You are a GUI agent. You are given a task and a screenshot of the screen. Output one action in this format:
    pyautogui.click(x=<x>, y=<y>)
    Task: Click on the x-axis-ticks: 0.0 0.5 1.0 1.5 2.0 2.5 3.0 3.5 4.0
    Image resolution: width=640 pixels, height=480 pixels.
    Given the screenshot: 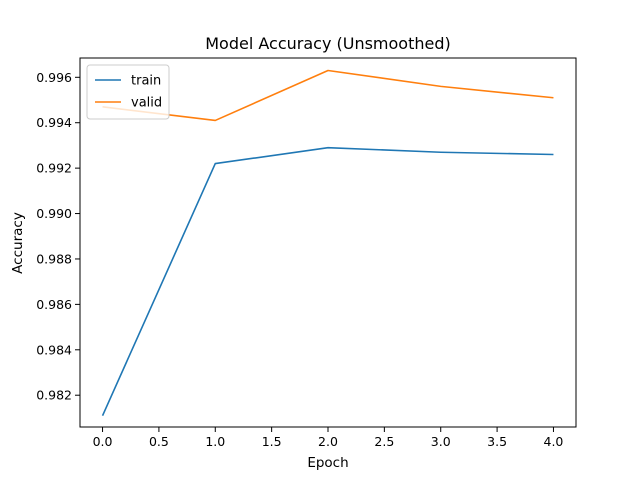 What is the action you would take?
    pyautogui.click(x=328, y=438)
    